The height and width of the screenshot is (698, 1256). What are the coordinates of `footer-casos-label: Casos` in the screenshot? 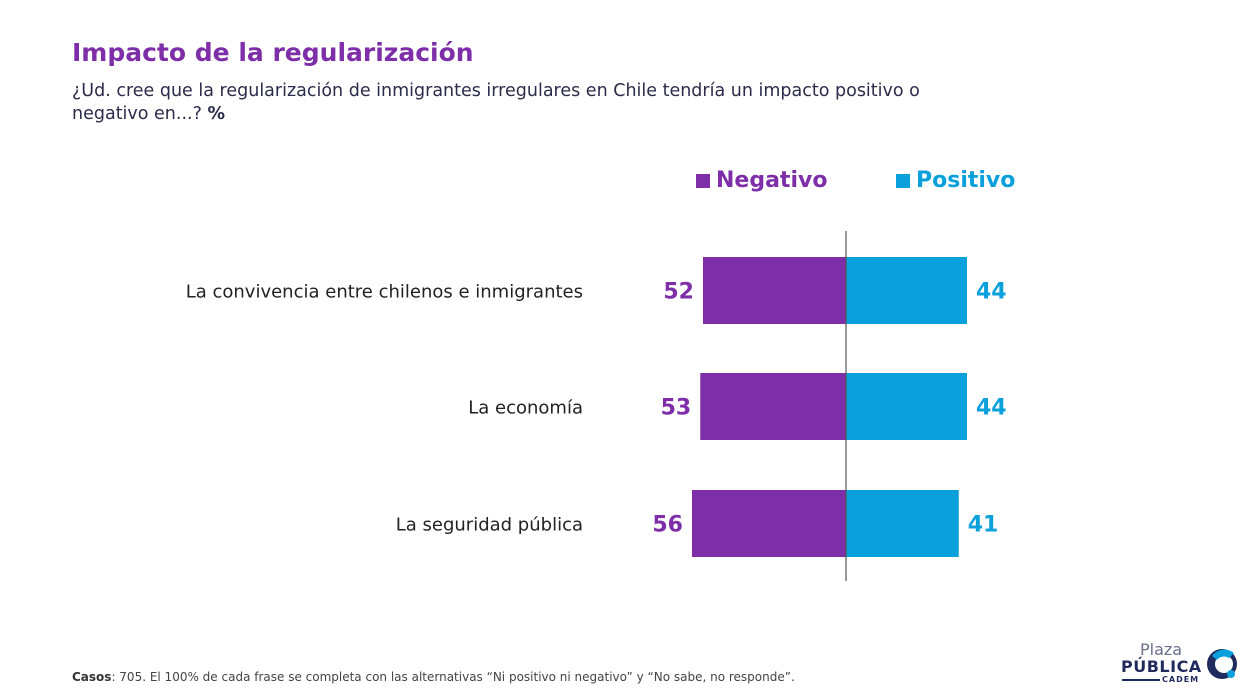 It's located at (92, 677).